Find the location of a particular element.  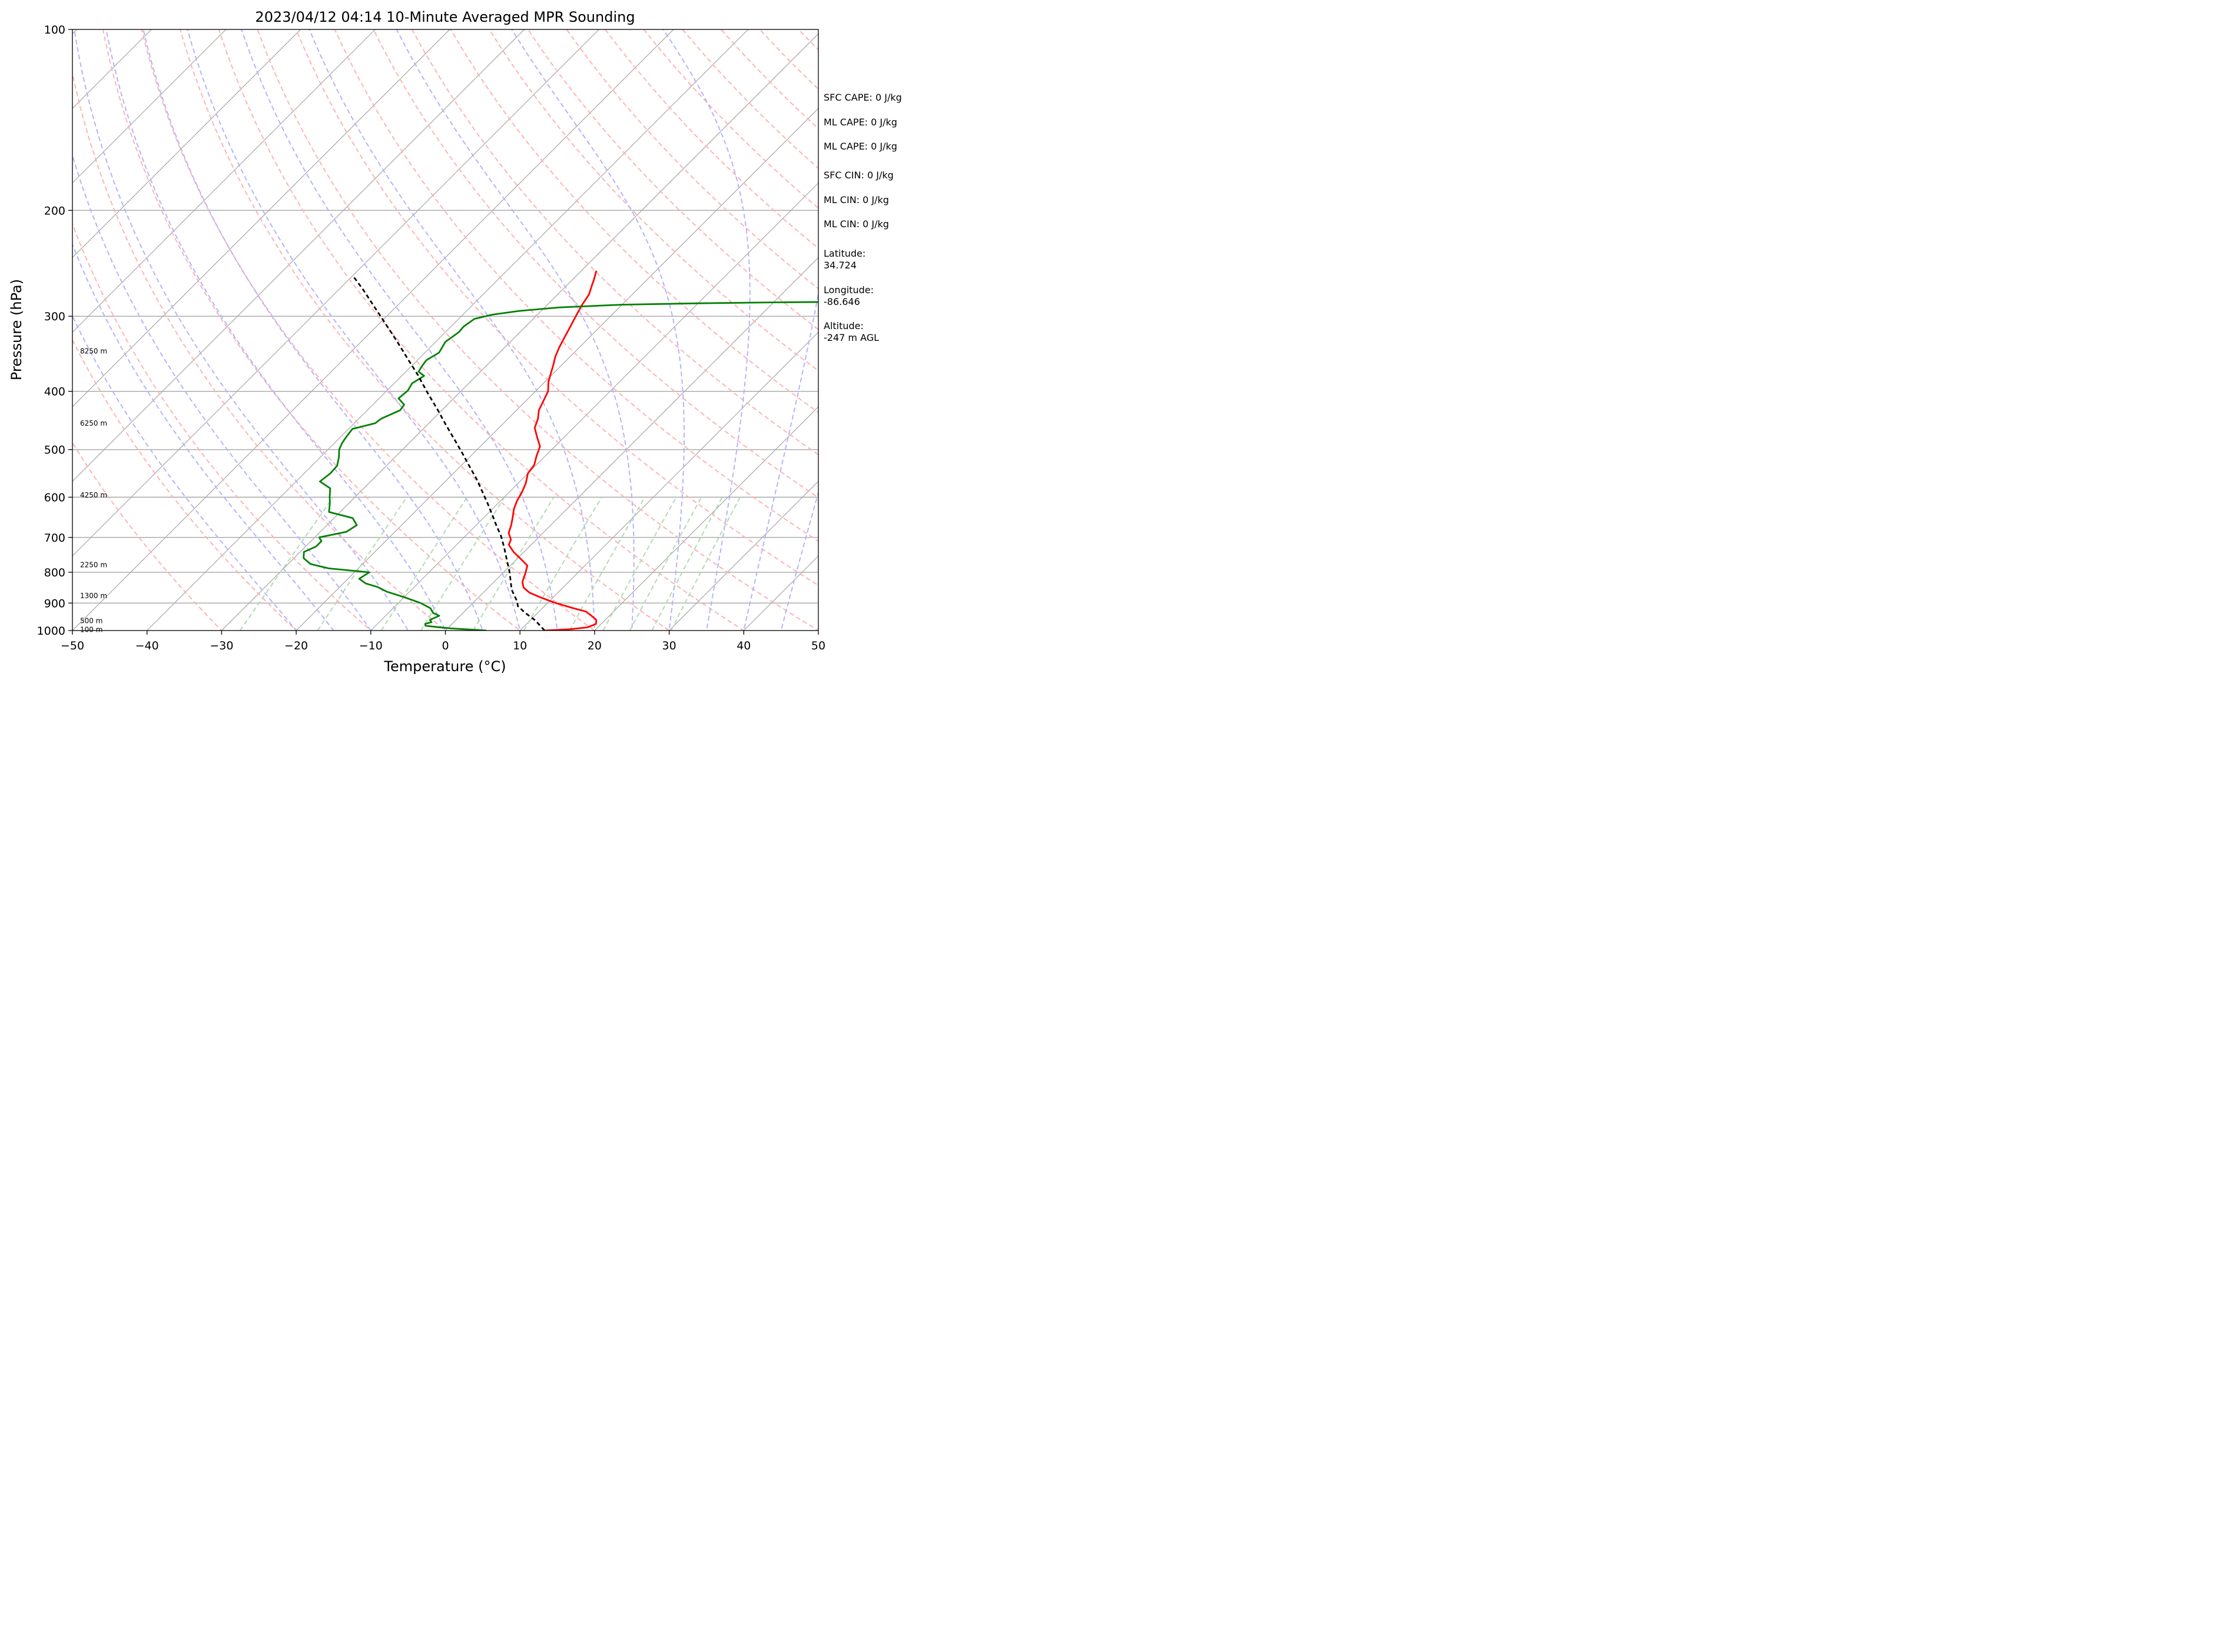

sfc-cin-text: SFC CIN: 0 J/kg is located at coordinates (859, 176).